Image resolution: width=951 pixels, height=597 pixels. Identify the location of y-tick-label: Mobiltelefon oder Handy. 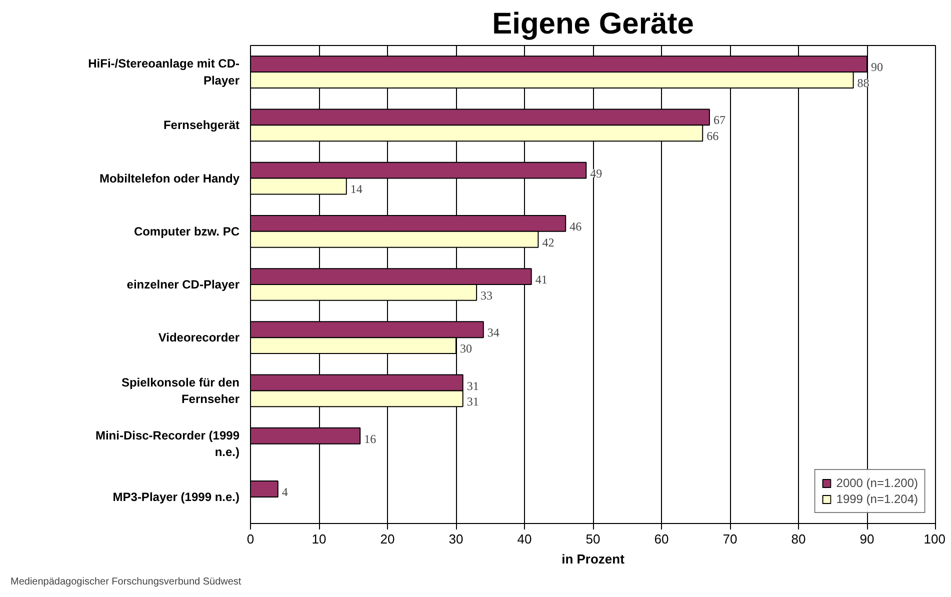
(169, 178).